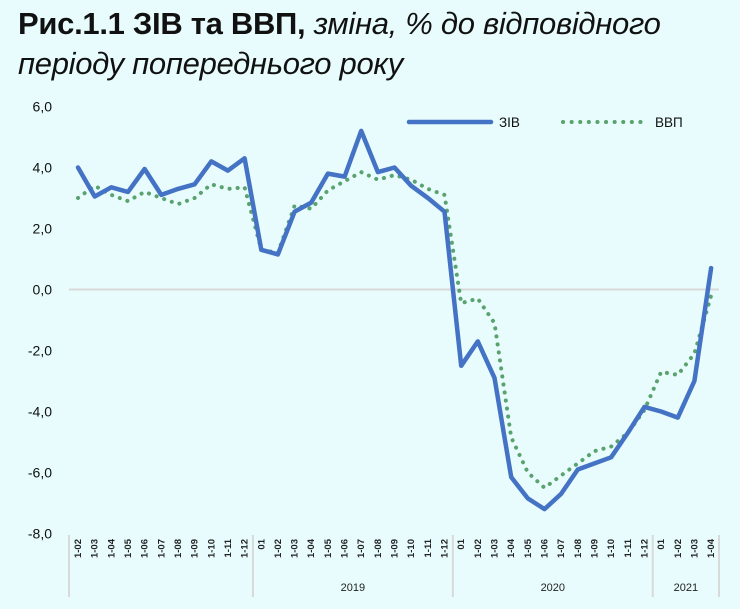 The width and height of the screenshot is (740, 609). What do you see at coordinates (40, 351) in the screenshot?
I see `y-tick-label: -2,0` at bounding box center [40, 351].